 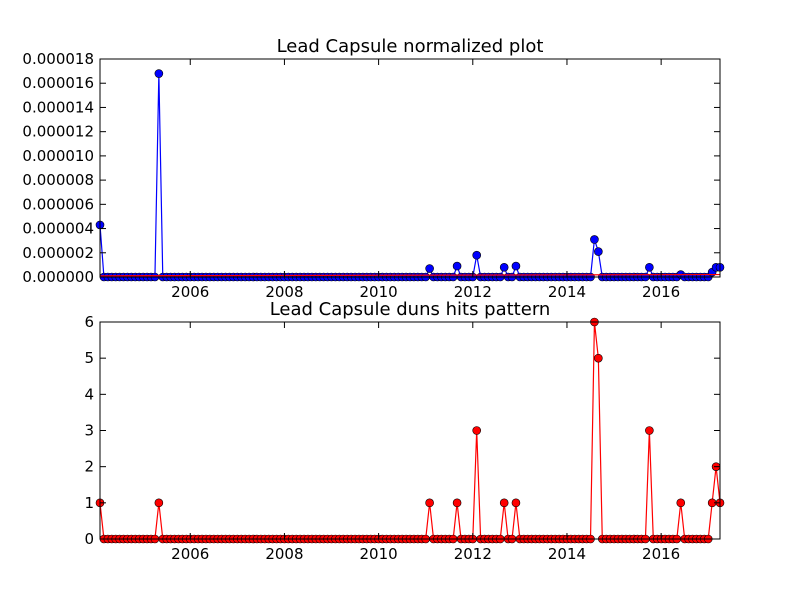 I want to click on y-tick-label: 6, so click(x=89, y=322).